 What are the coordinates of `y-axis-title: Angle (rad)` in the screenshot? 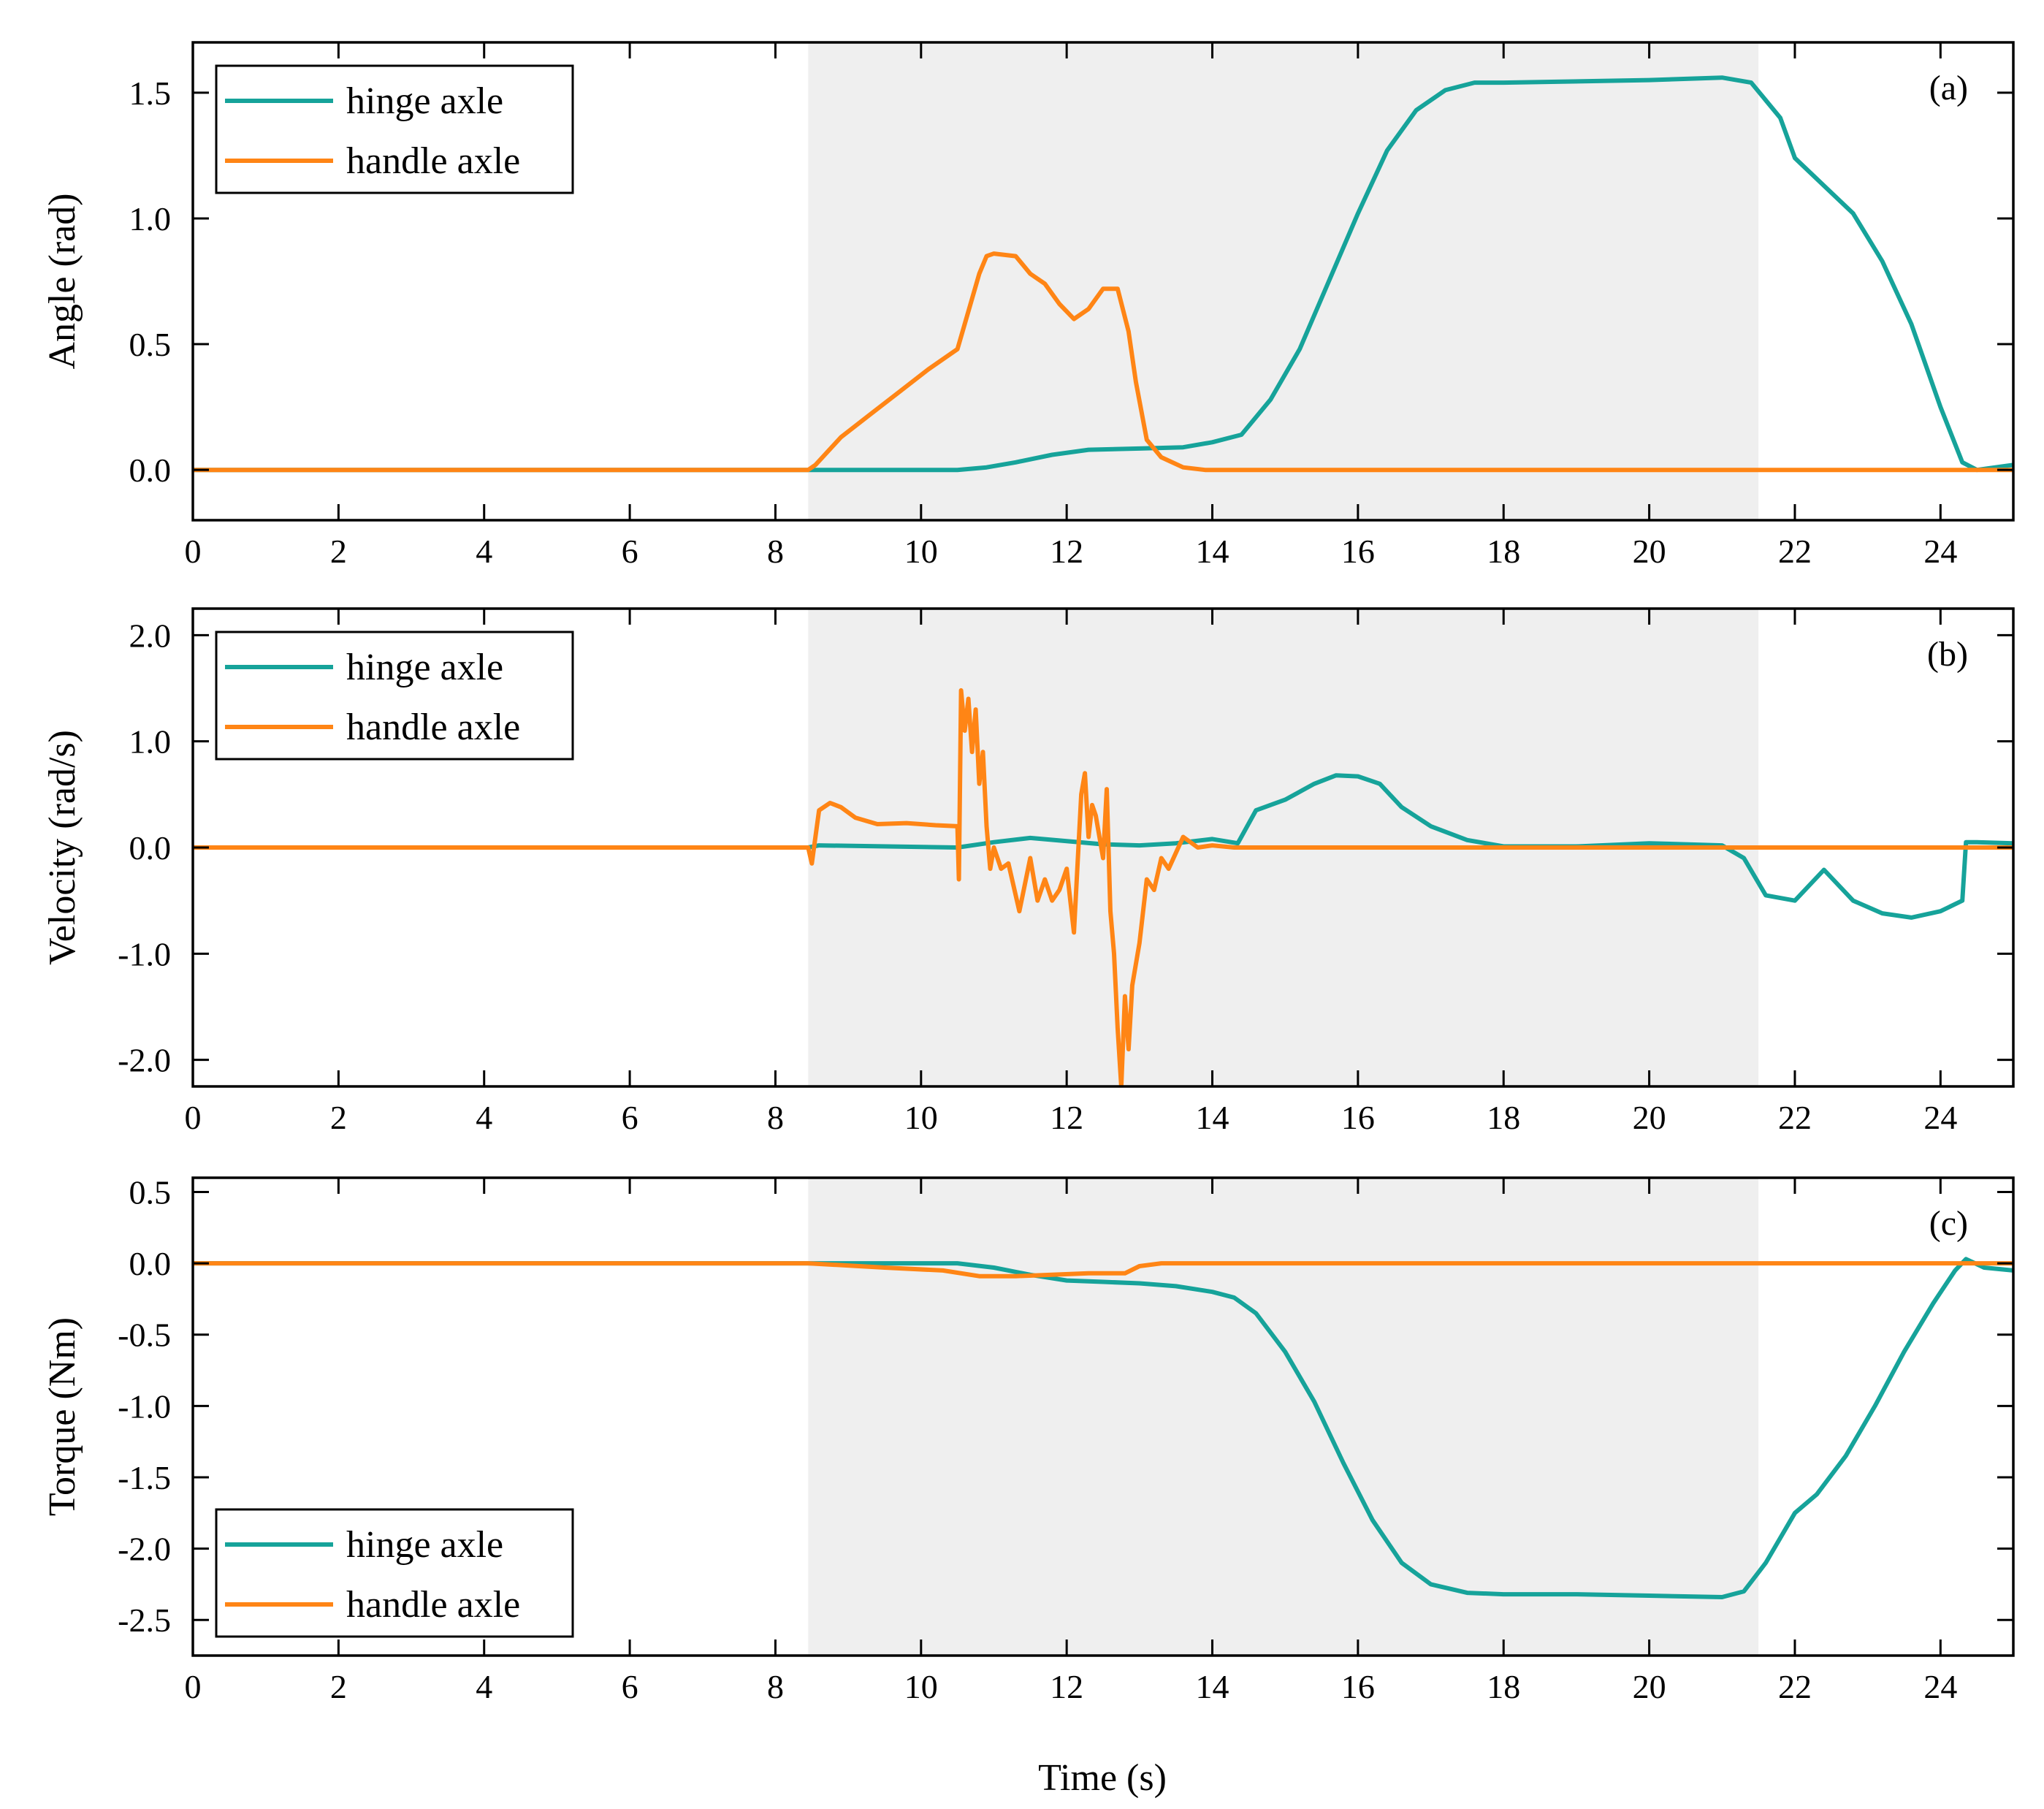 It's located at (62, 281).